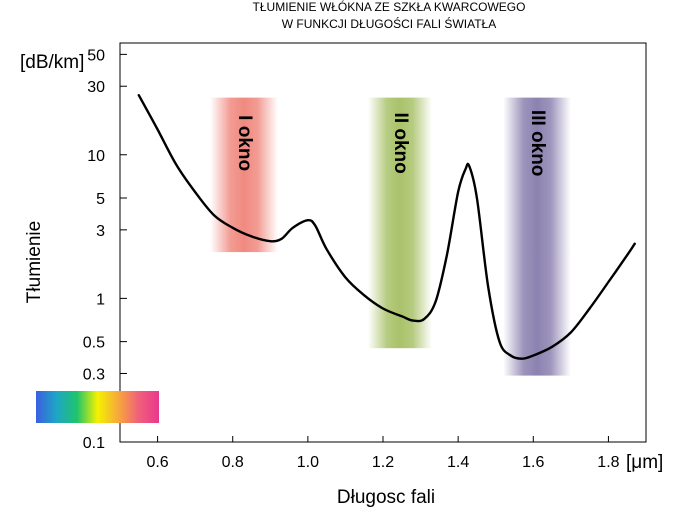 The image size is (694, 513). What do you see at coordinates (244, 143) in the screenshot?
I see `band-label-i-okno: I okno` at bounding box center [244, 143].